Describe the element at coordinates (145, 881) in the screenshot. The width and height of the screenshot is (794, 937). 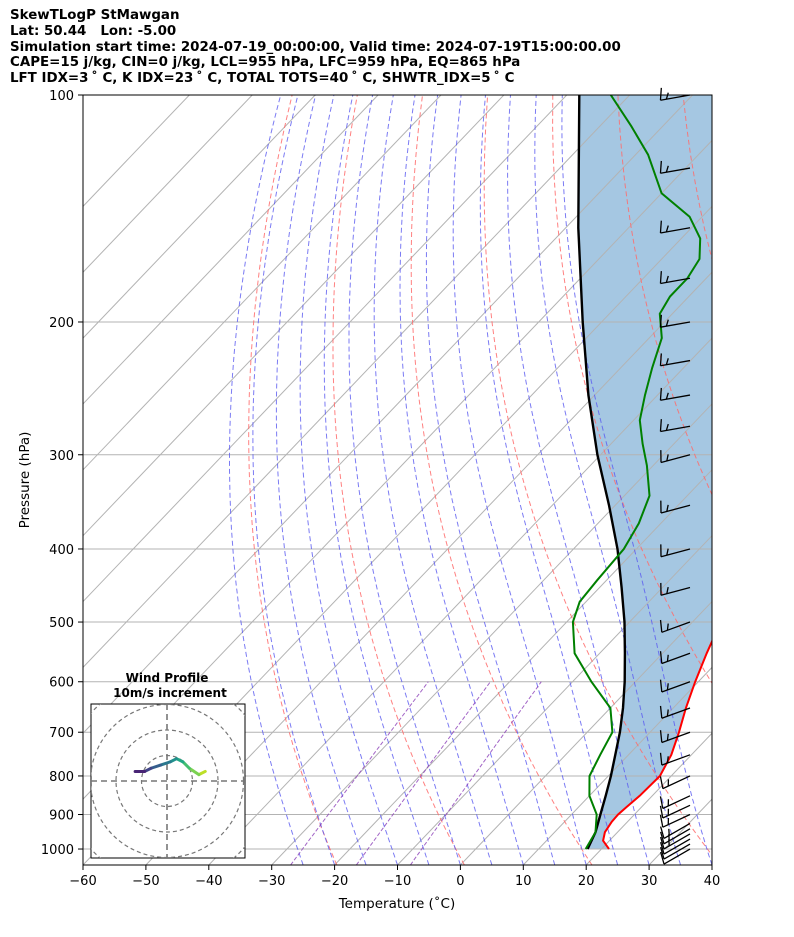
I see `x-tick-label: −50` at that location.